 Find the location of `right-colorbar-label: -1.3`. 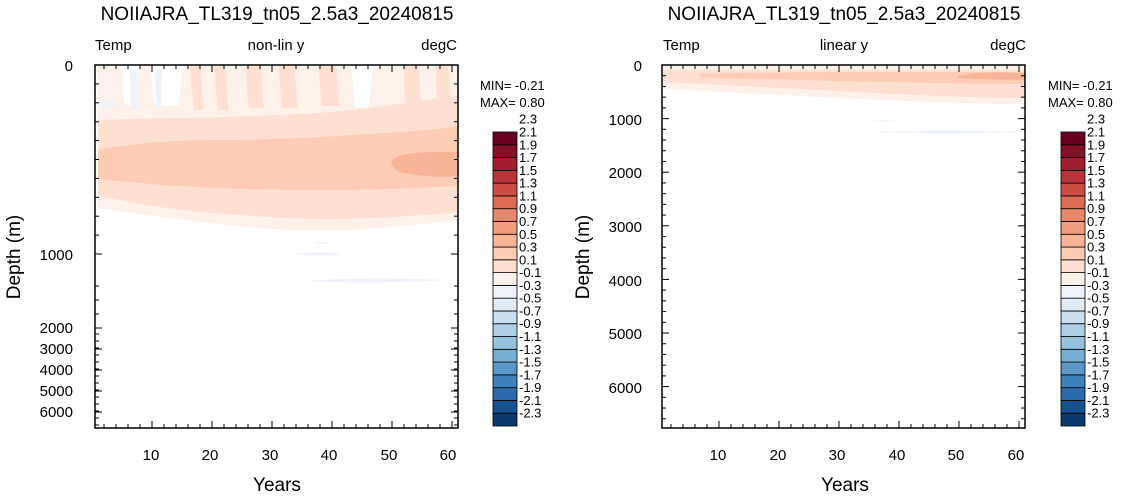

right-colorbar-label: -1.3 is located at coordinates (1098, 349).